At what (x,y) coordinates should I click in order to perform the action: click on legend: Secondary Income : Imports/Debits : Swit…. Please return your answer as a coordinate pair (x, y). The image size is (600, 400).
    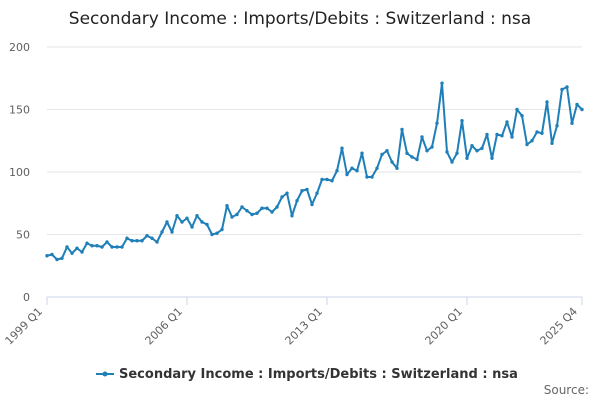
    Looking at the image, I should click on (307, 374).